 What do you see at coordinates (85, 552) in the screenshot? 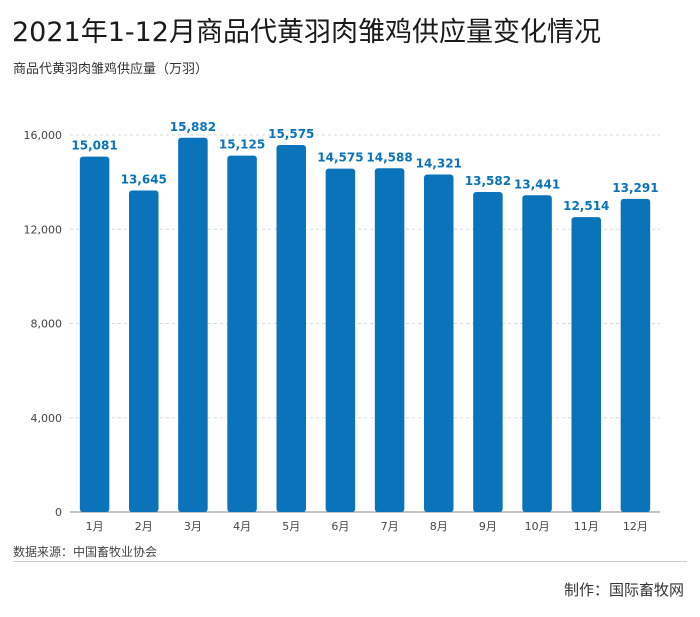
I see `data-source: 数据来源：中国畜牧业协会` at bounding box center [85, 552].